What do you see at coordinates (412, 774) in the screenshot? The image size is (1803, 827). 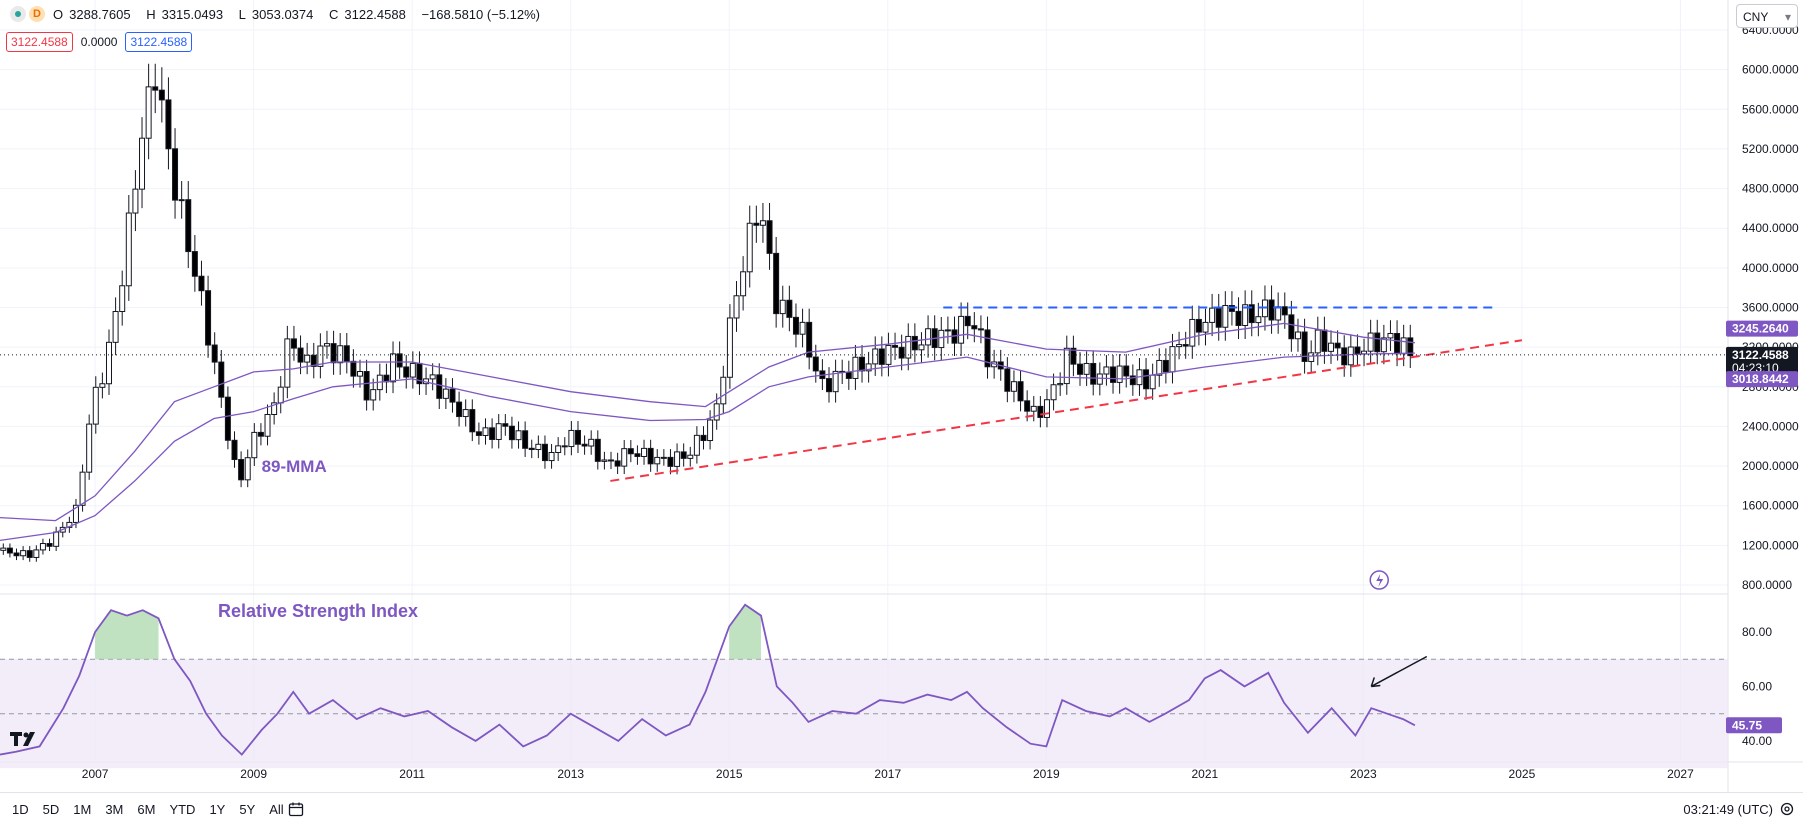 I see `x-tick-label: 2011` at bounding box center [412, 774].